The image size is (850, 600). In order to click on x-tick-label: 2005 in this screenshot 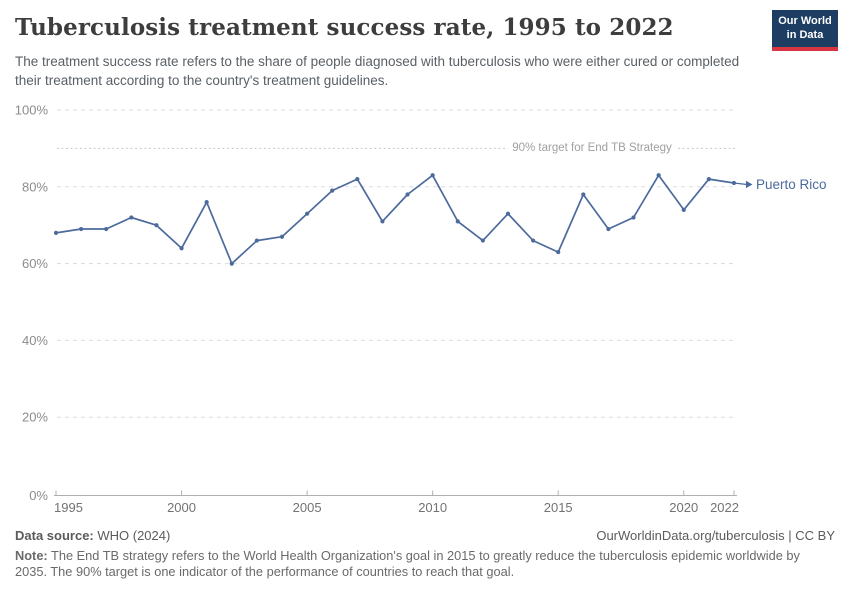, I will do `click(307, 507)`.